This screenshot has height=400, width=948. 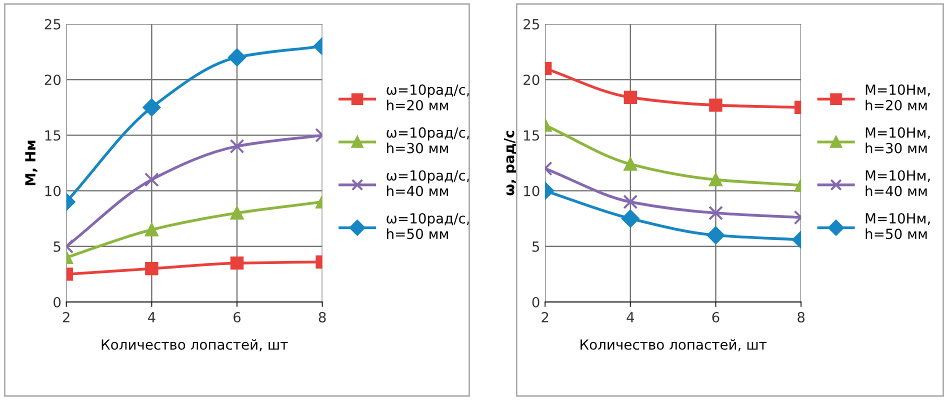 I want to click on y-axis-title: ω, рад/с, so click(x=511, y=163).